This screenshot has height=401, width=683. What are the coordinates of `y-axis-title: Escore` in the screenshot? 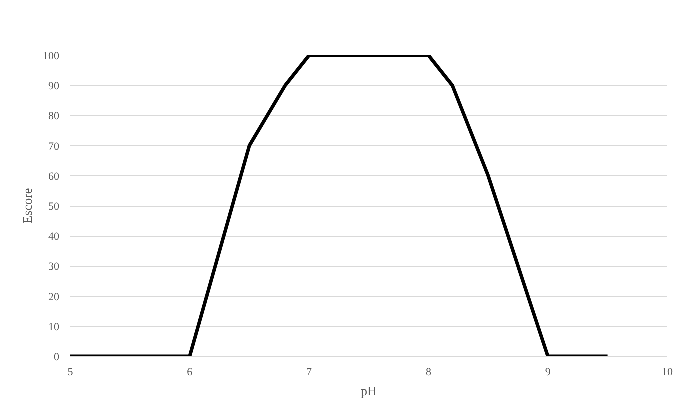 It's located at (27, 206).